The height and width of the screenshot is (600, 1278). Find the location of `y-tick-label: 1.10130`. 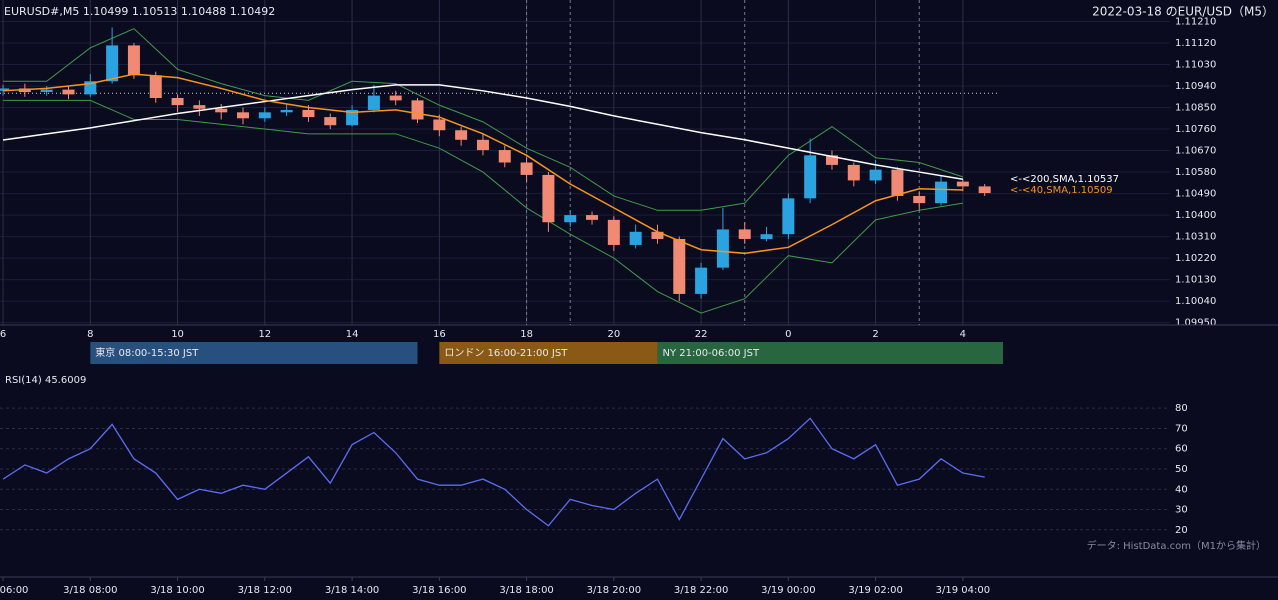

y-tick-label: 1.10130 is located at coordinates (1195, 280).